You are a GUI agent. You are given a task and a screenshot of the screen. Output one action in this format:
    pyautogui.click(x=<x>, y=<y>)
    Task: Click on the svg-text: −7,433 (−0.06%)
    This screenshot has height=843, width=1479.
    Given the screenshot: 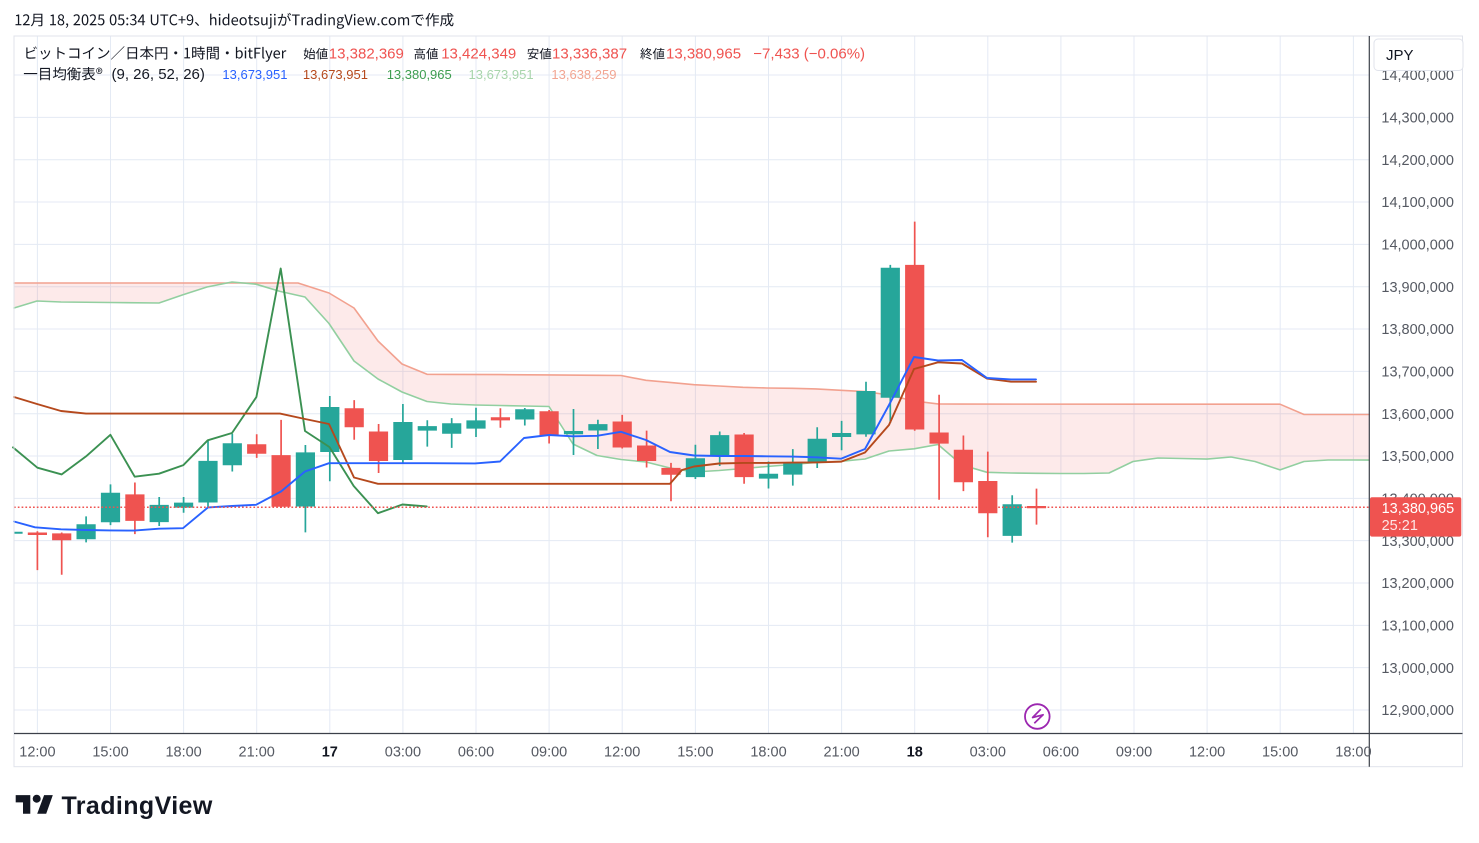 What is the action you would take?
    pyautogui.click(x=809, y=54)
    